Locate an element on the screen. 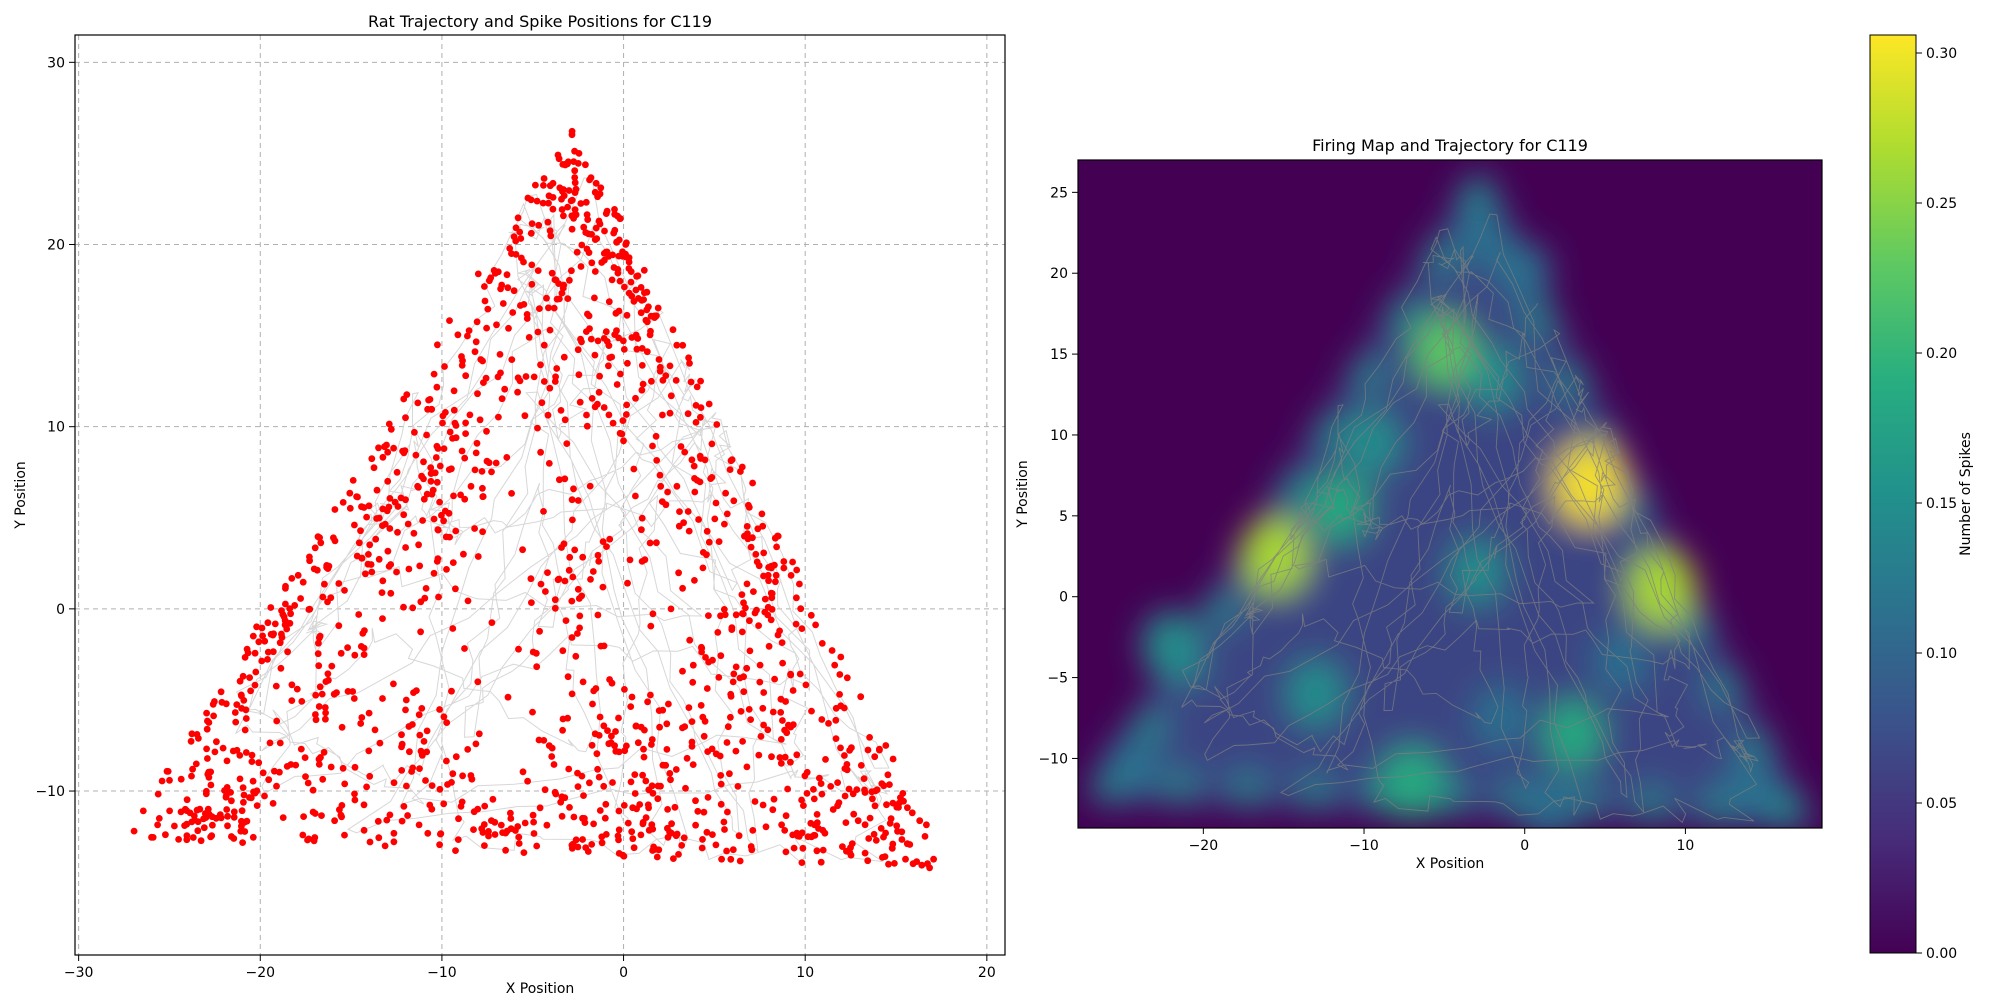  colorbar-tick-label: 0.10 is located at coordinates (1941, 654).